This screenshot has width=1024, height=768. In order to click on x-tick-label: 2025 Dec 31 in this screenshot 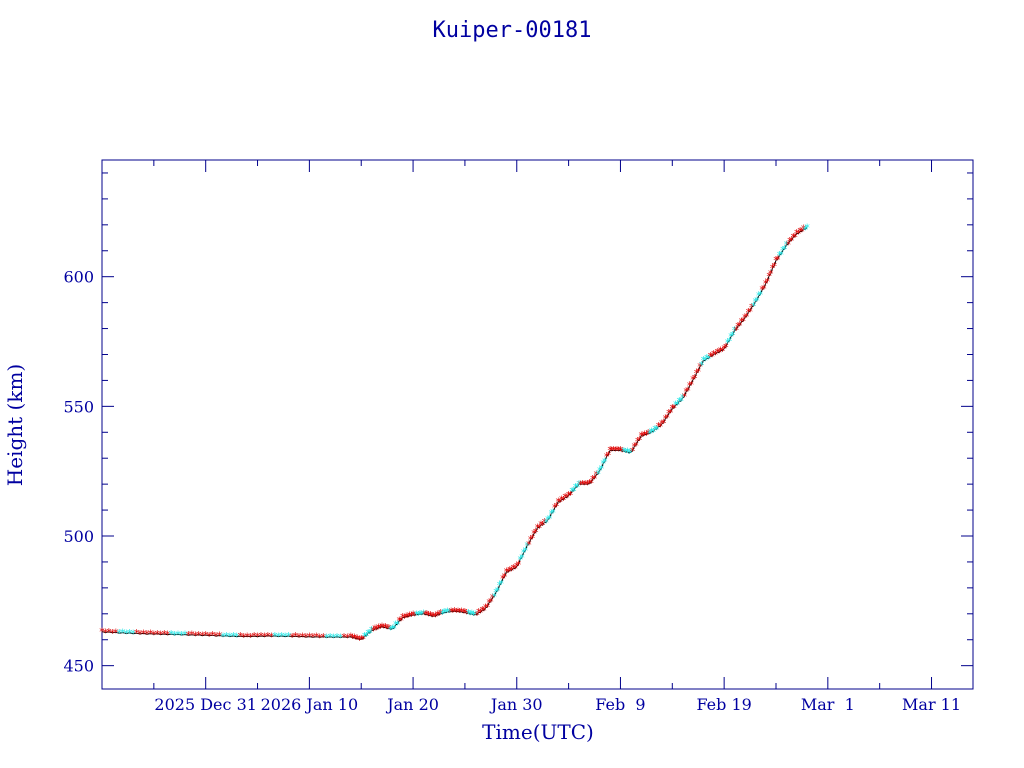, I will do `click(205, 704)`.